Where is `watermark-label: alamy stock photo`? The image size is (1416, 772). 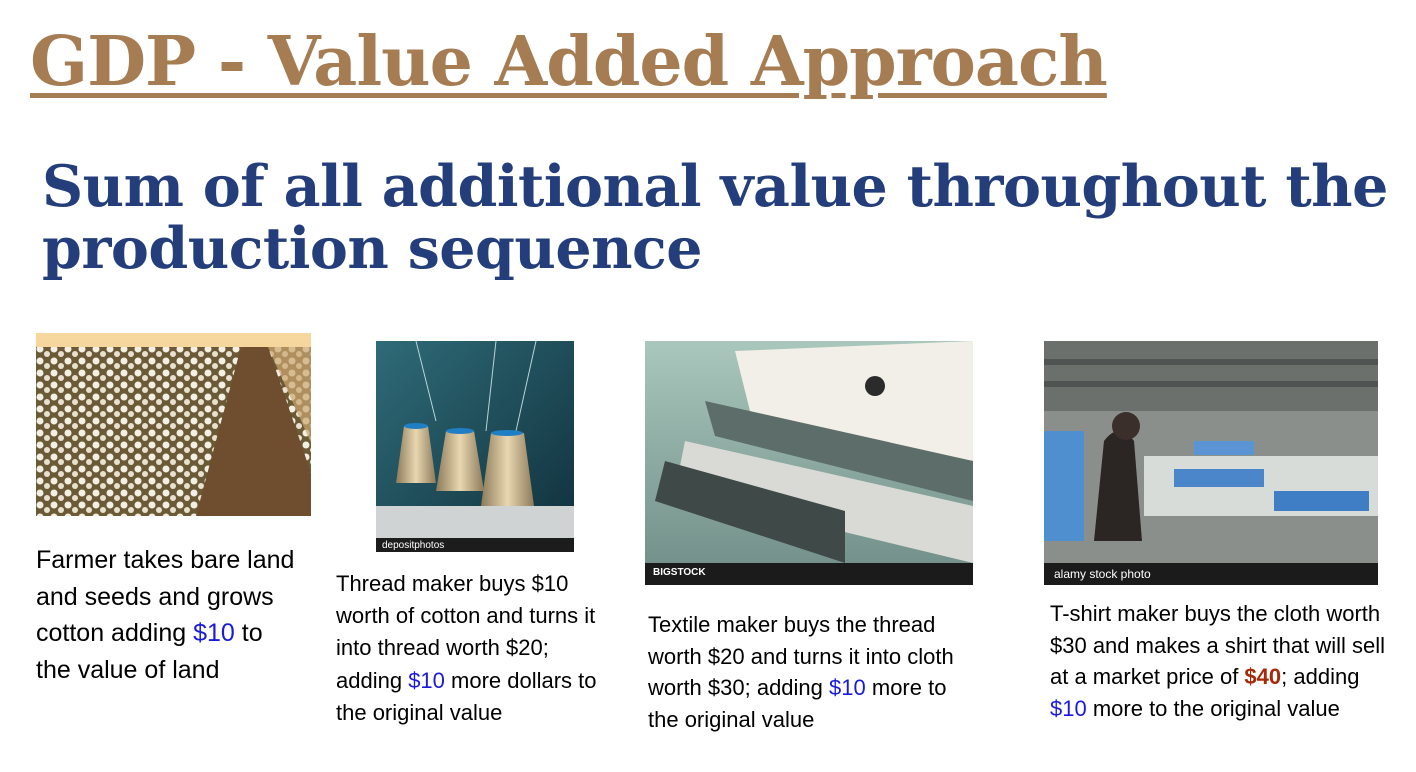 watermark-label: alamy stock photo is located at coordinates (1102, 574).